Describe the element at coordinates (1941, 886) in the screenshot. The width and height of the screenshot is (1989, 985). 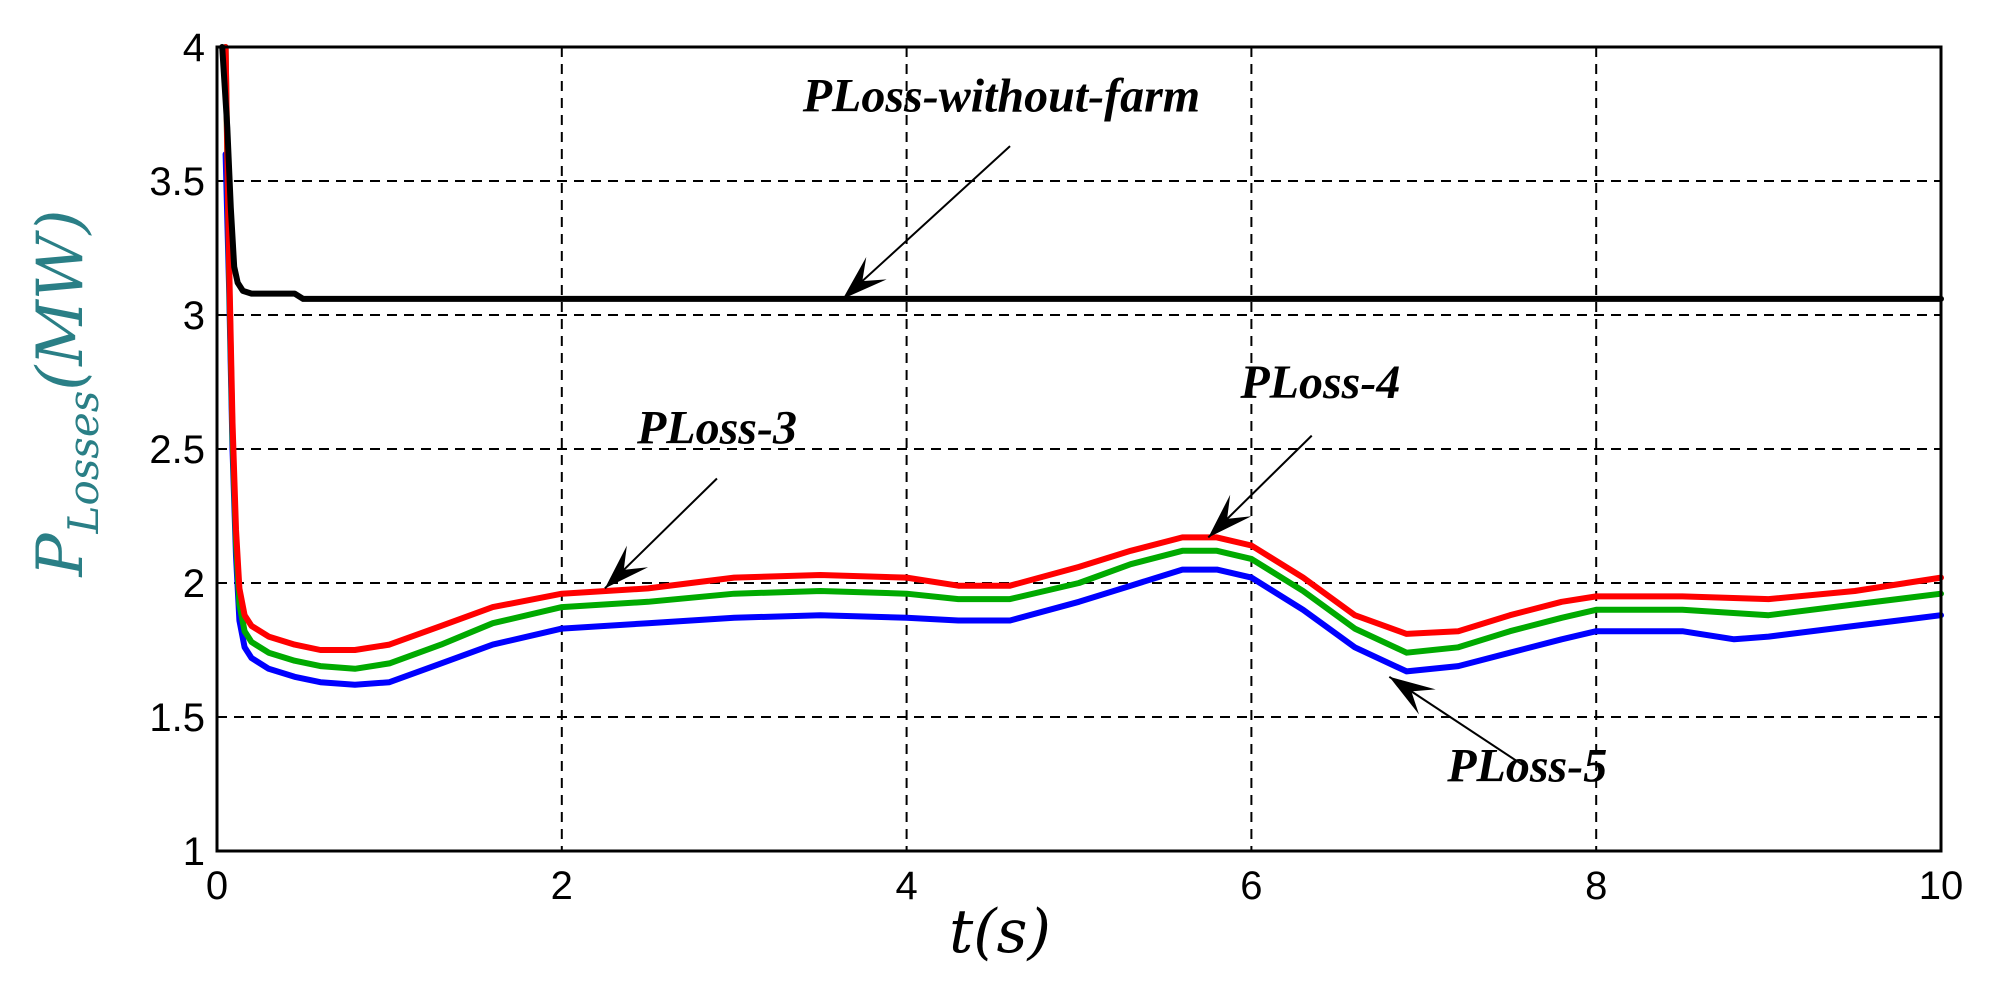
I see `x-tick-label: 10` at that location.